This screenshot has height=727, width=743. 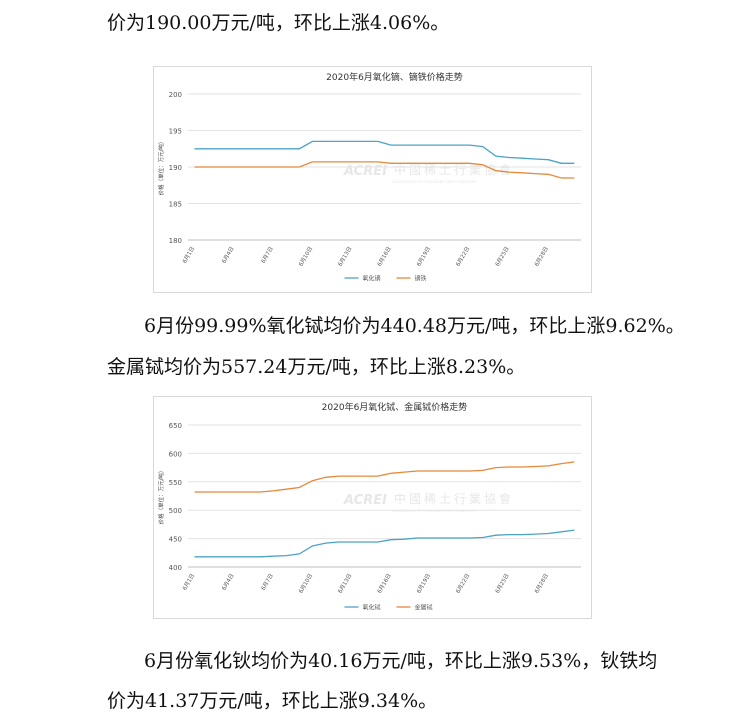 What do you see at coordinates (395, 407) in the screenshot?
I see `chart-title: 2020年6月氧化铽、金属铽价格走势` at bounding box center [395, 407].